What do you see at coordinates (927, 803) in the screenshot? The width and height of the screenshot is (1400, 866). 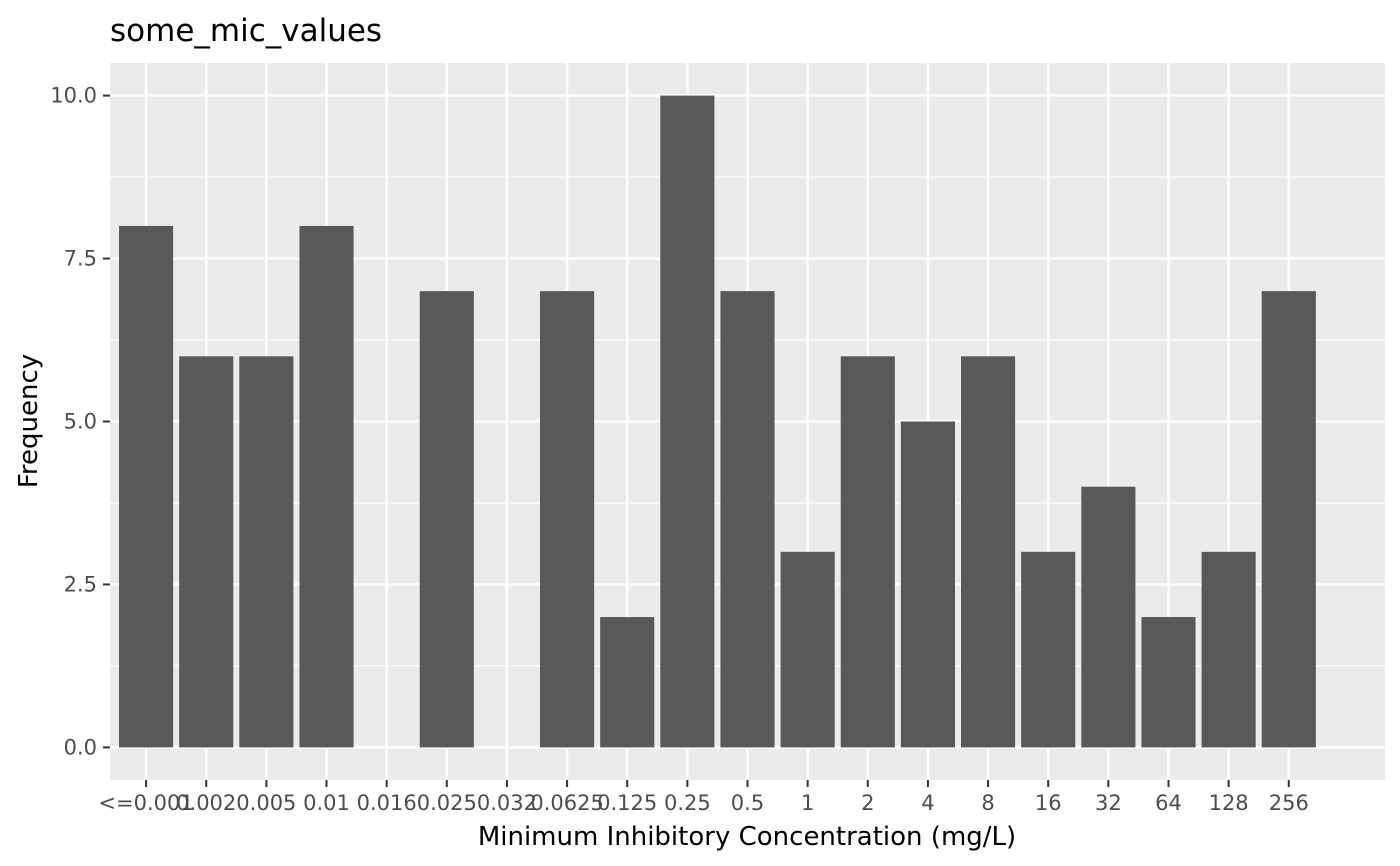 I see `x-tick-label: 4` at bounding box center [927, 803].